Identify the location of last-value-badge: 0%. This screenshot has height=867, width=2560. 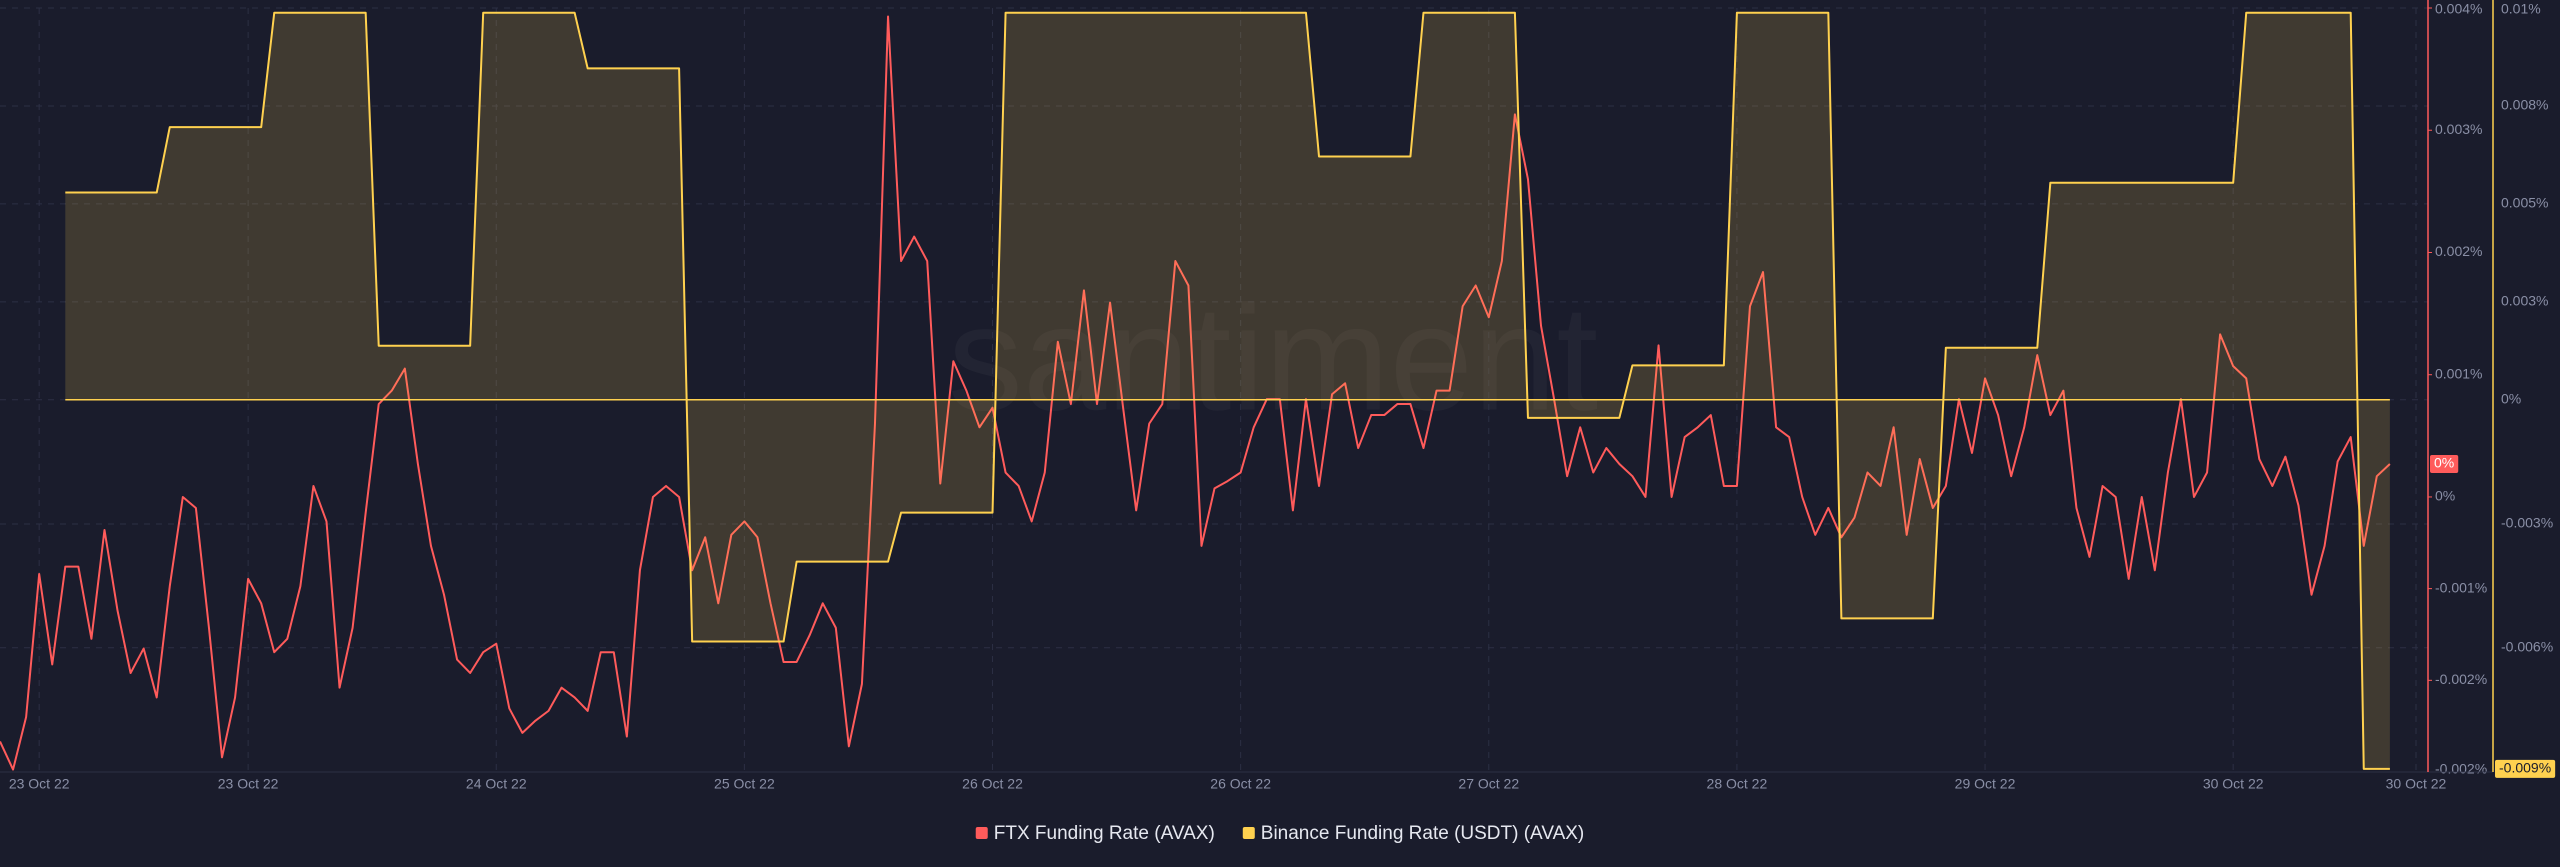
(2444, 463).